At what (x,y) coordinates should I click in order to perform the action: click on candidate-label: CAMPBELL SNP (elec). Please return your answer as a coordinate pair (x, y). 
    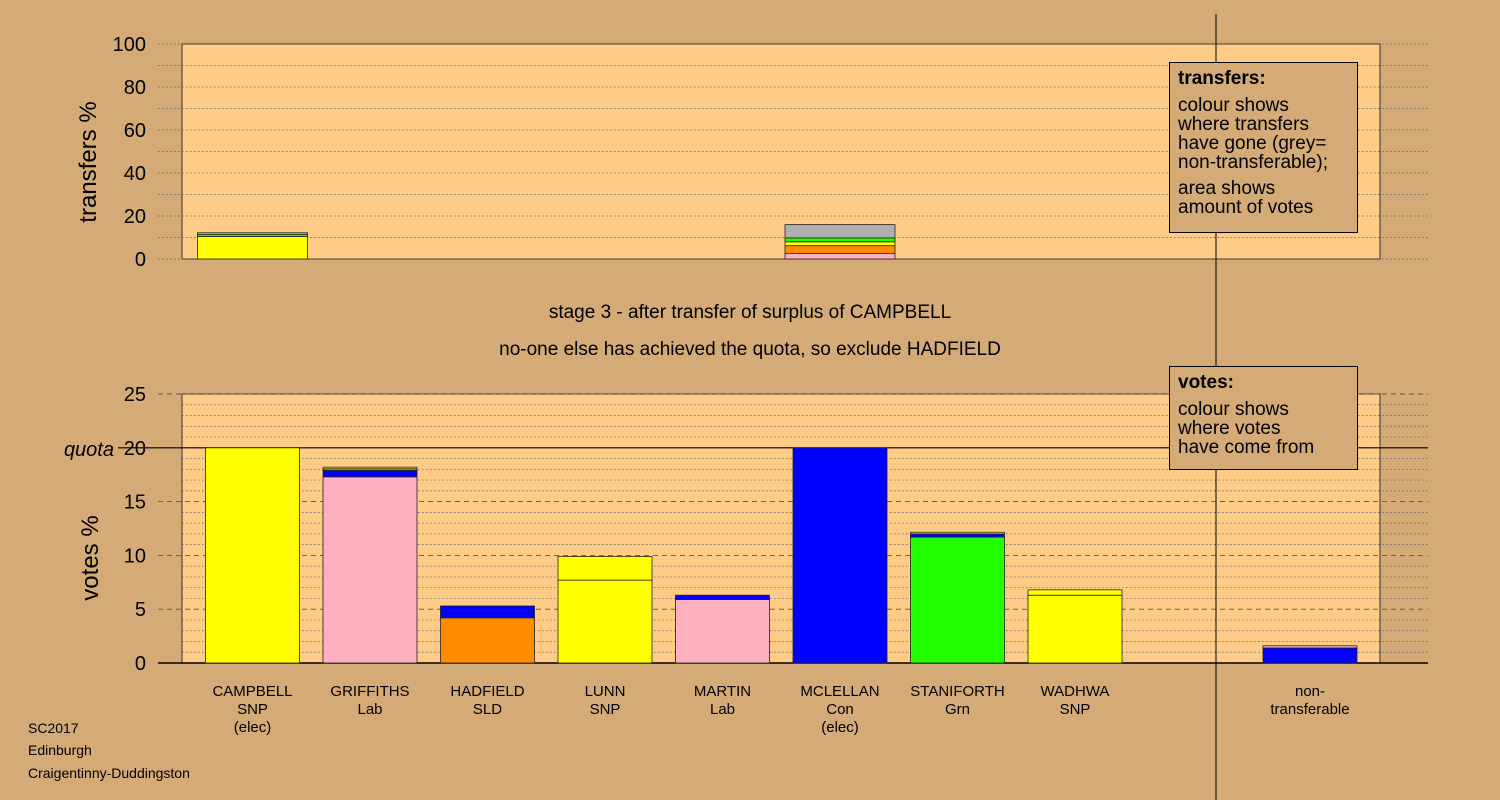
    Looking at the image, I should click on (253, 710).